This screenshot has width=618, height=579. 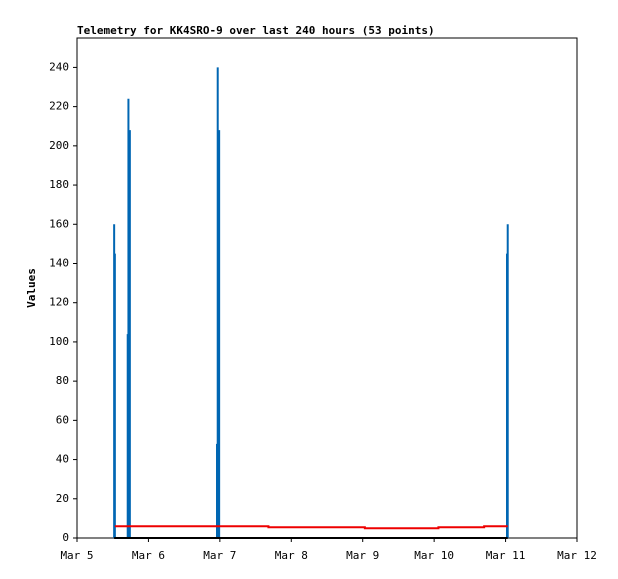 I want to click on y-tick-label: 160, so click(x=59, y=223).